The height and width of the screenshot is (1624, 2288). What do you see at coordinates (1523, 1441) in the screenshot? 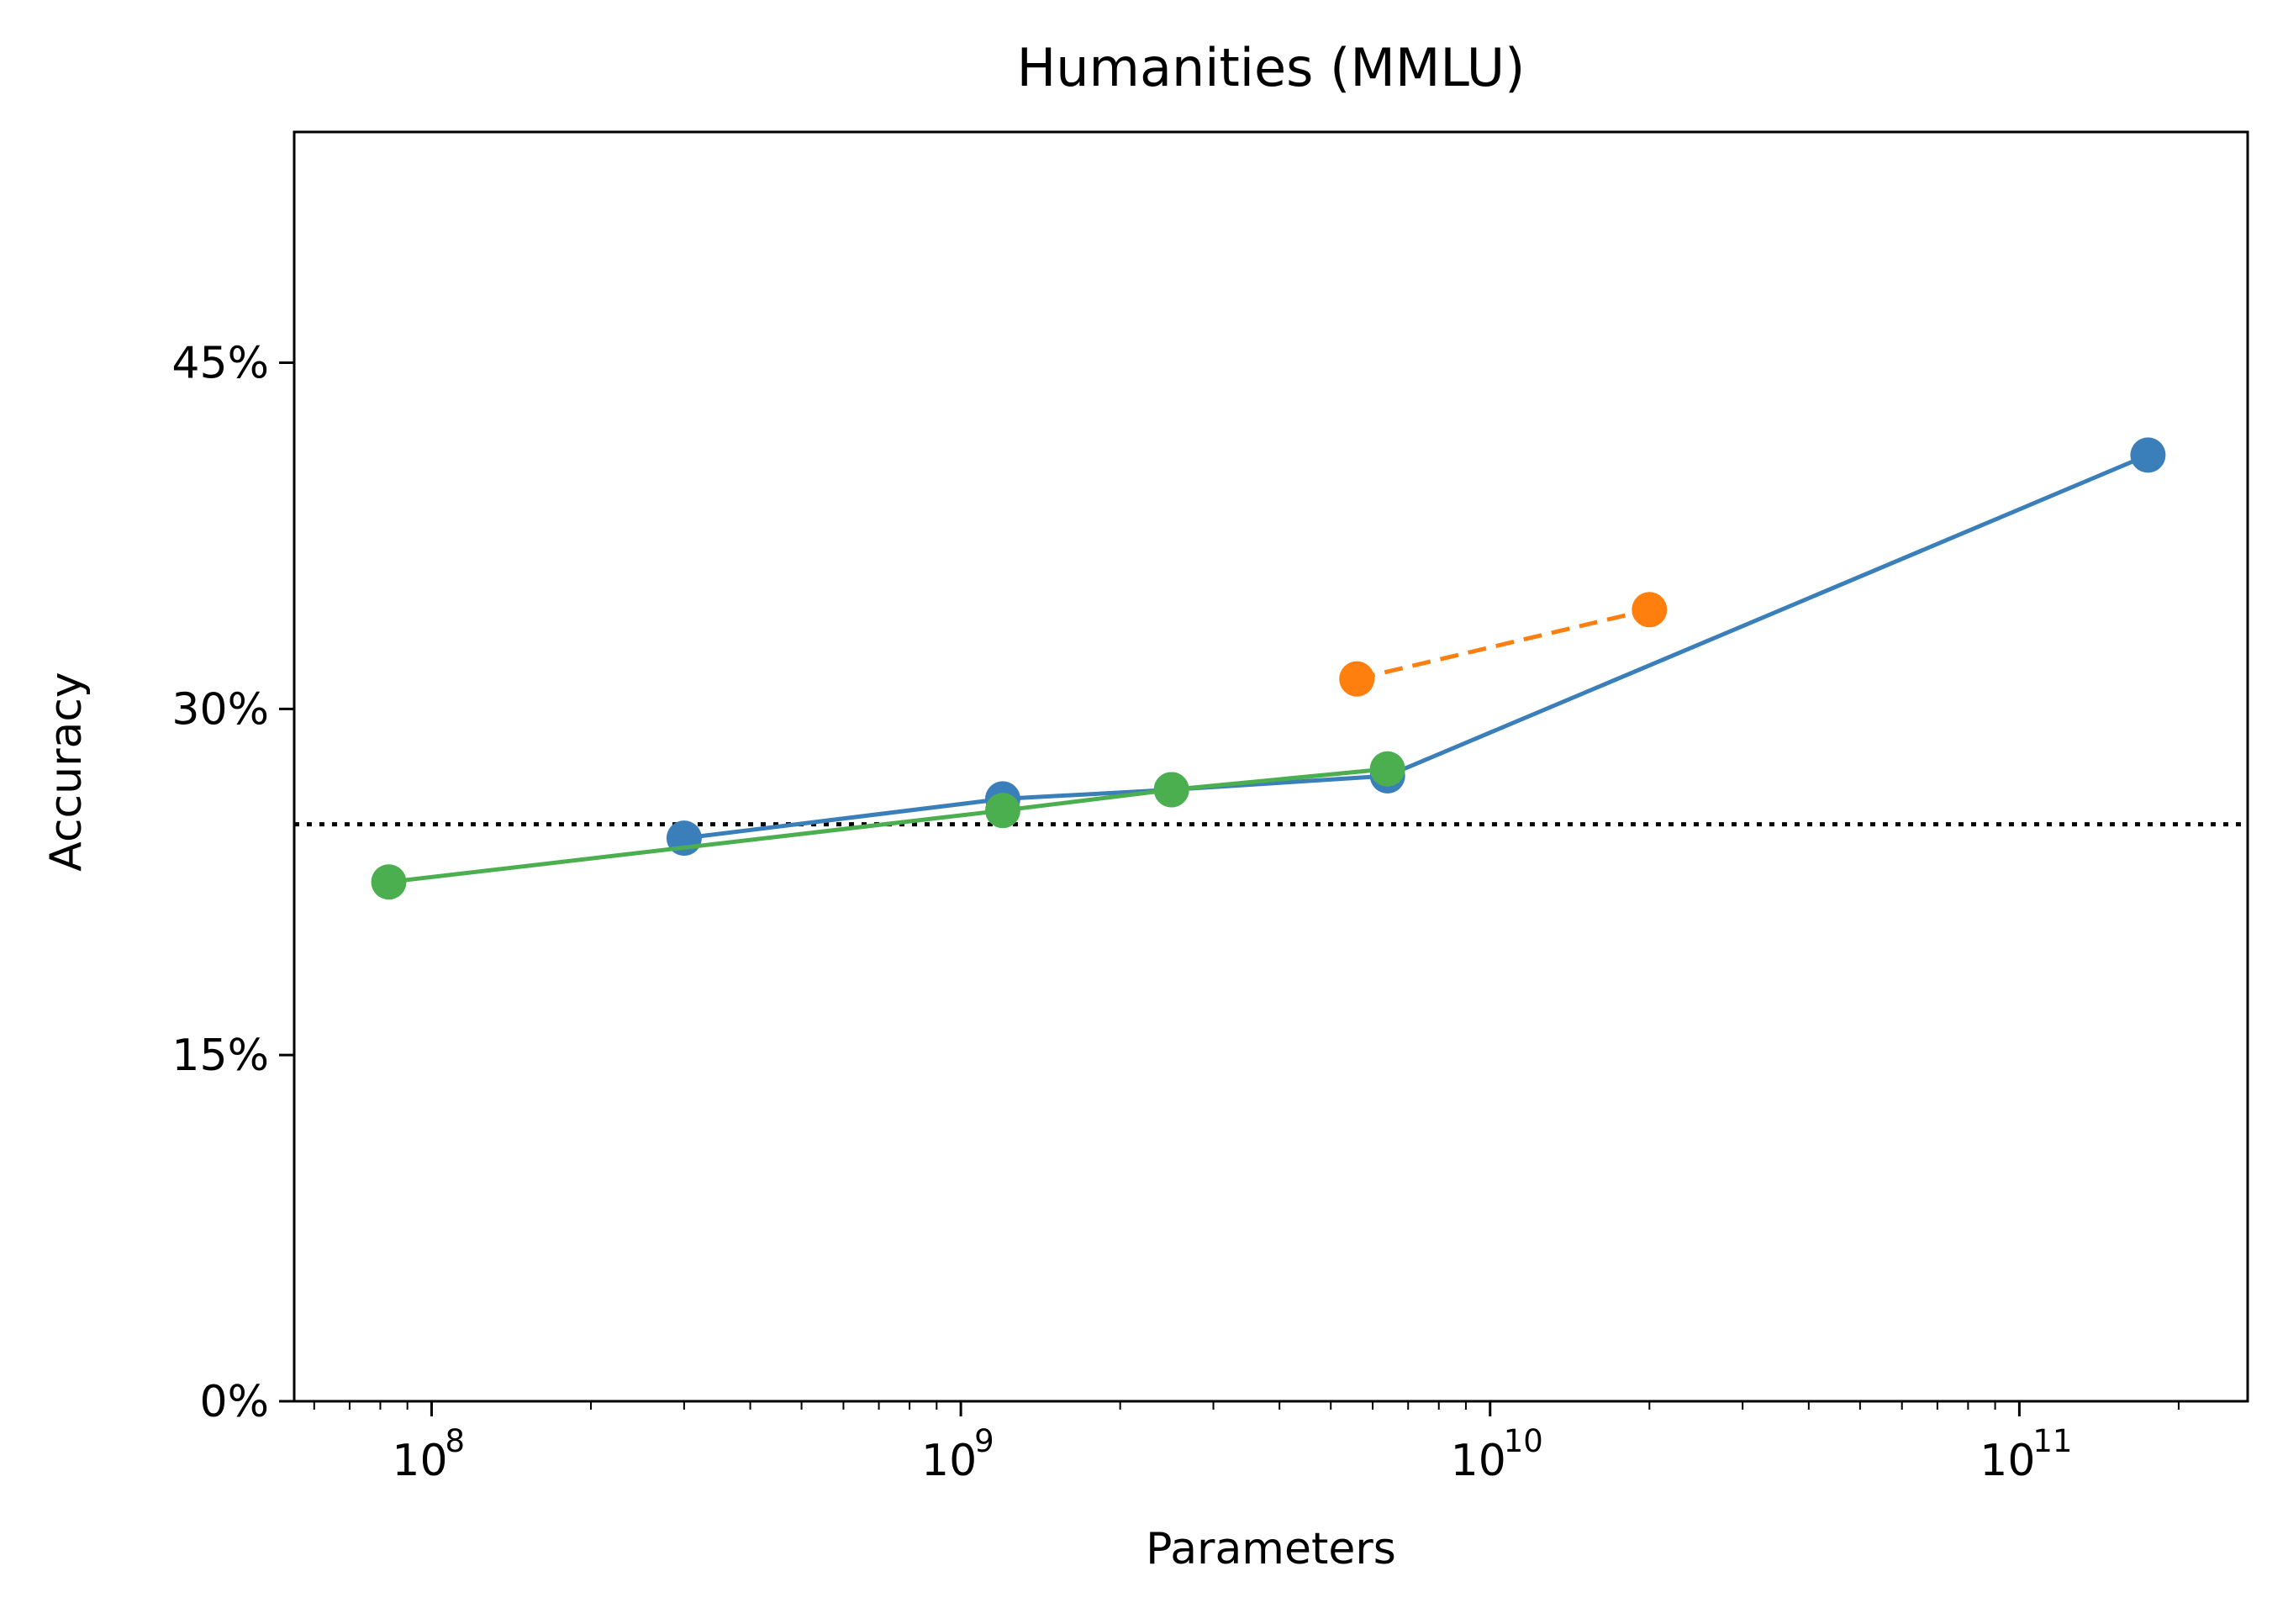
I see `x-tick-exponent-2: 10` at bounding box center [1523, 1441].